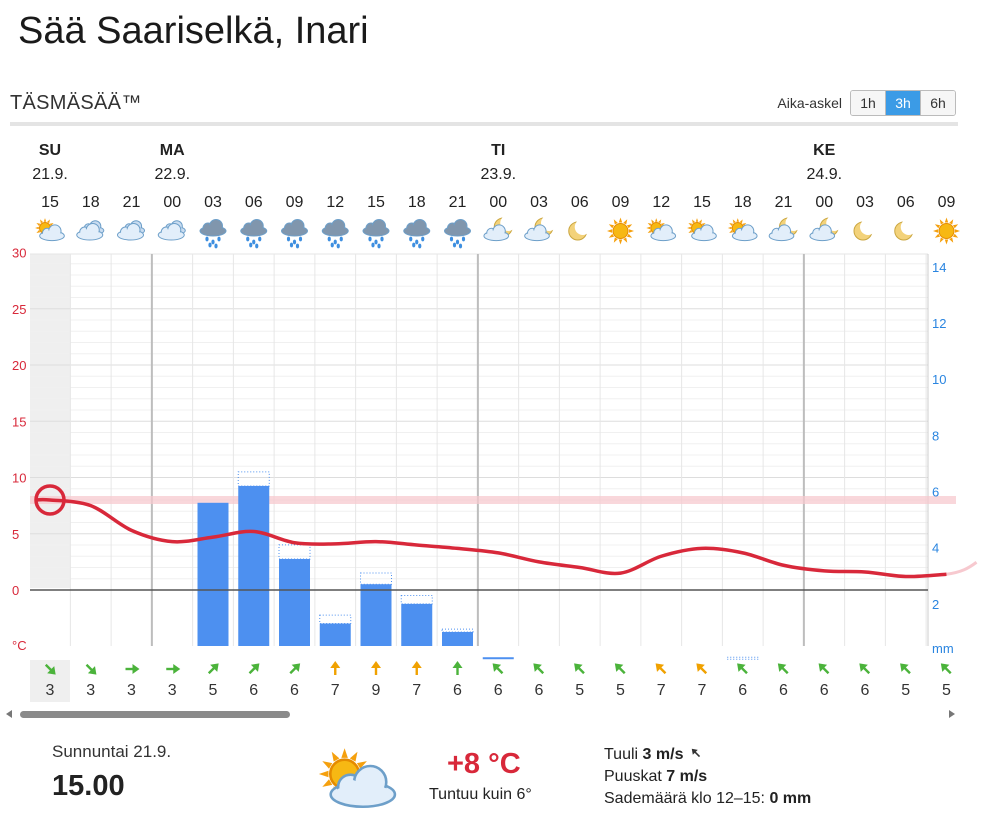 The height and width of the screenshot is (831, 1004). I want to click on temp-axis-tick: 0, so click(15, 590).